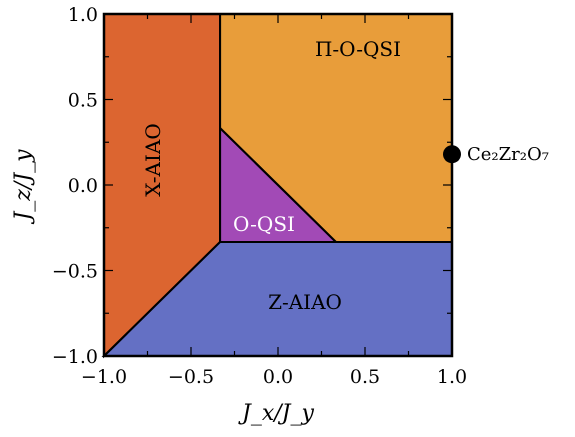 The height and width of the screenshot is (437, 575). Describe the element at coordinates (305, 302) in the screenshot. I see `region-label-z-aiao: Z-AIAO` at that location.